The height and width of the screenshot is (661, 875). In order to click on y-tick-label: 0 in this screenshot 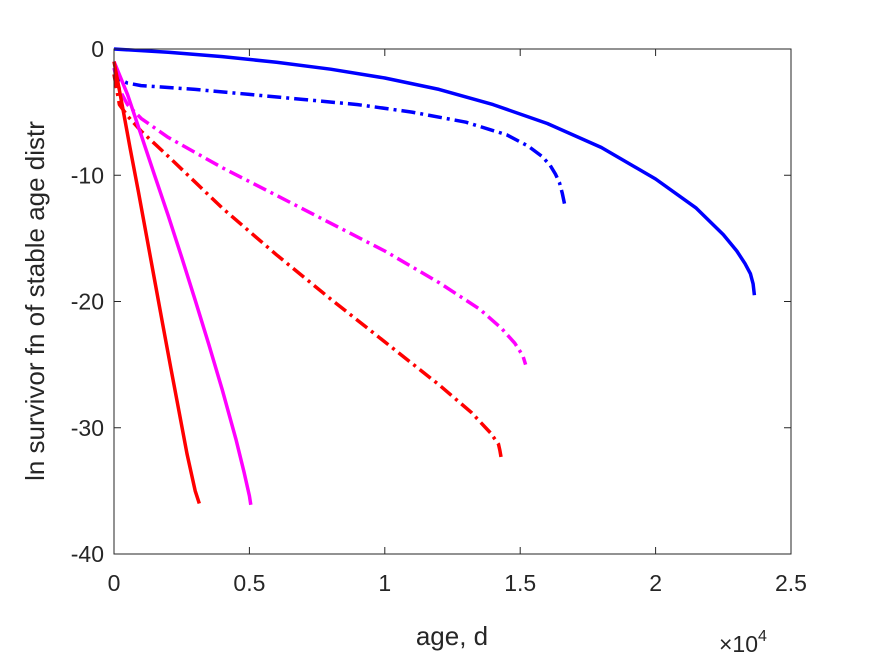, I will do `click(97, 49)`.